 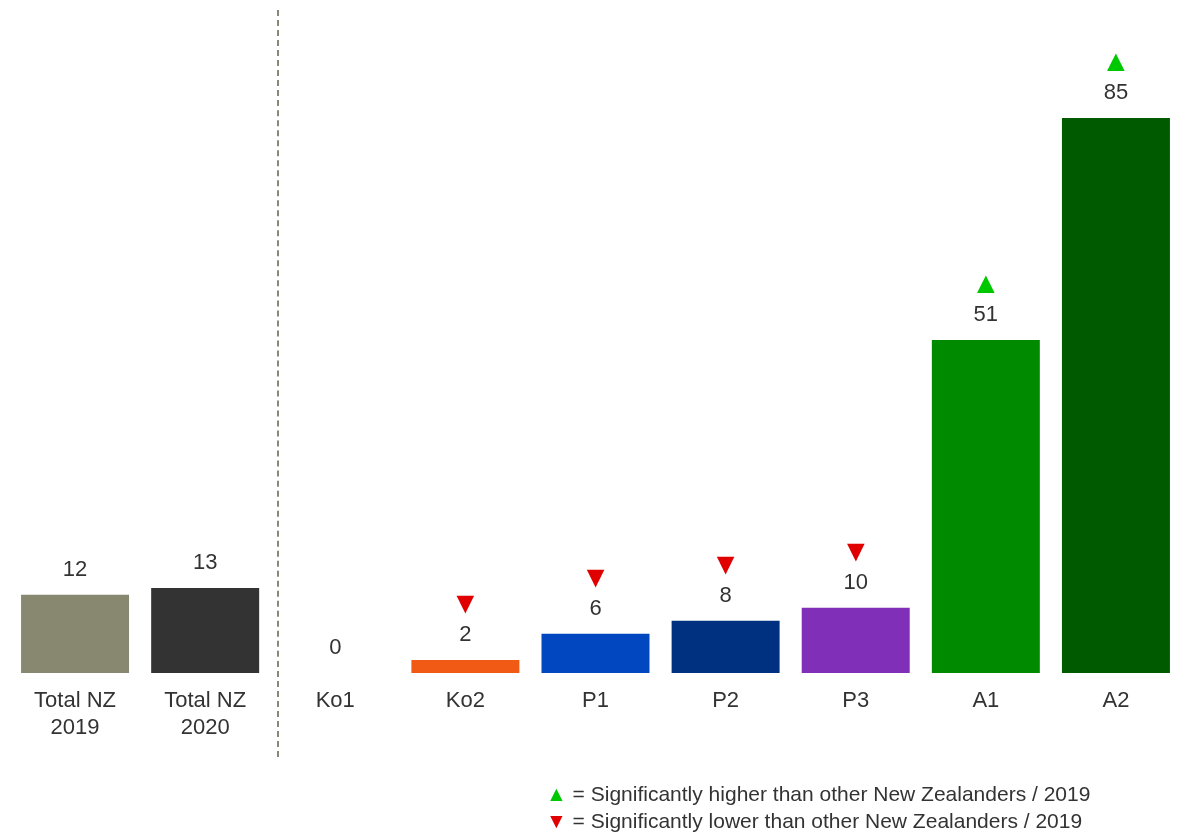 I want to click on x-tick-label: Total NZ 2020, so click(x=205, y=713).